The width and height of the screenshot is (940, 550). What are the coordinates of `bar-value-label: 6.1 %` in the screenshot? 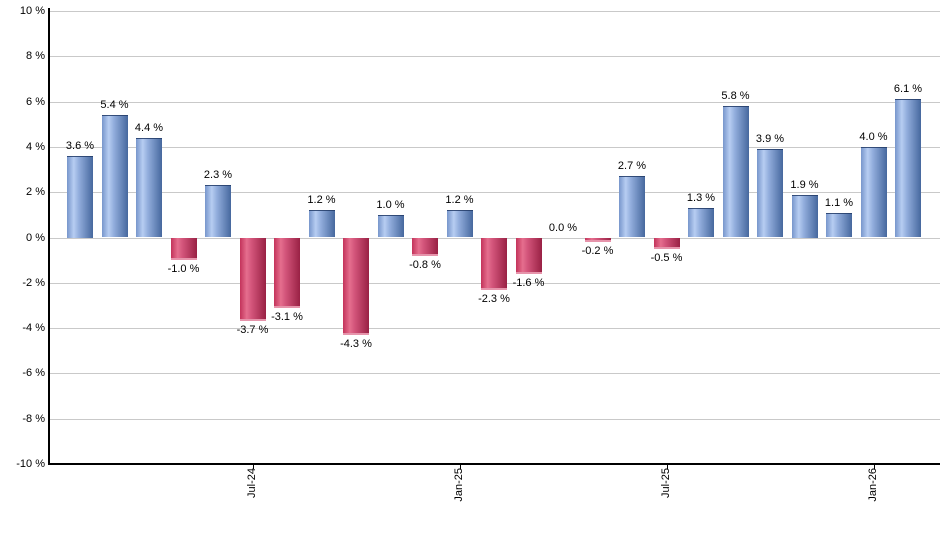 It's located at (908, 89).